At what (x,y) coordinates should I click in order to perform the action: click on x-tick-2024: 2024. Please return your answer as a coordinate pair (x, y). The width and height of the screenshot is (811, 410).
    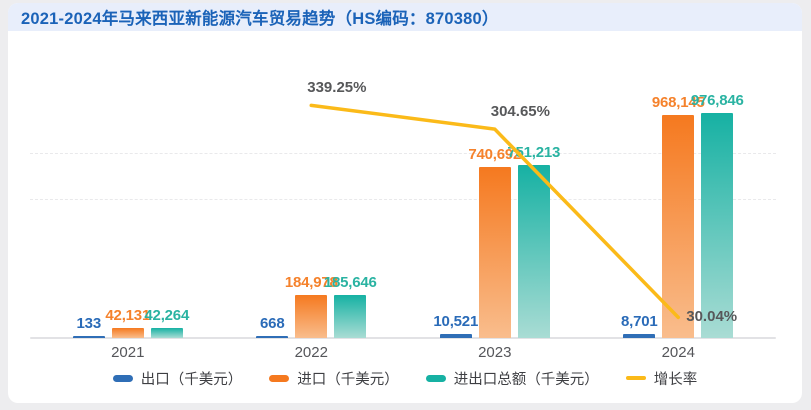
    Looking at the image, I should click on (678, 352).